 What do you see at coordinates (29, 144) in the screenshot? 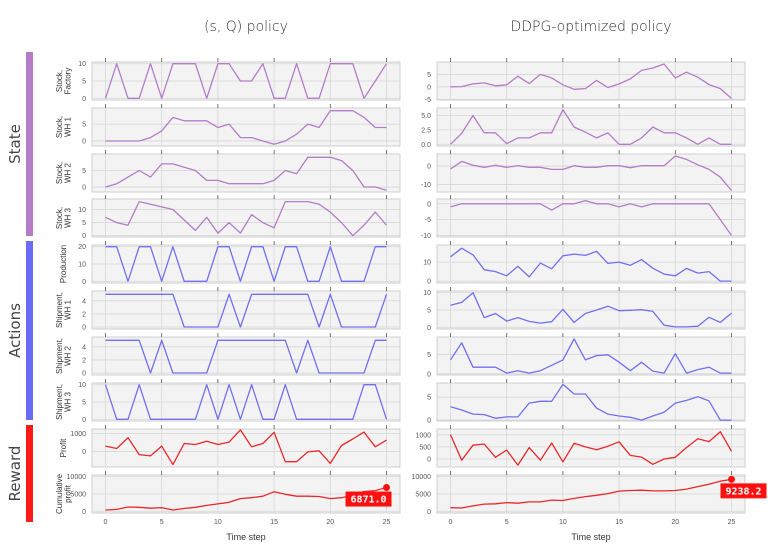
I see `section-bar-state` at bounding box center [29, 144].